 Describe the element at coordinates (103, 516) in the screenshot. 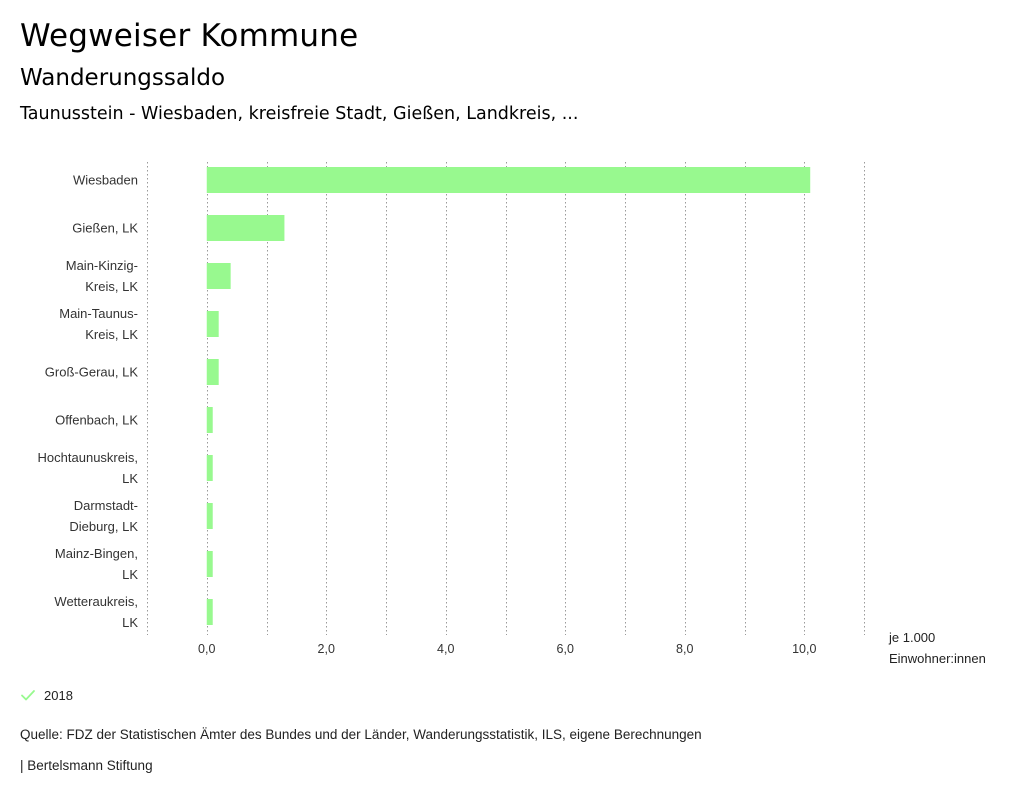

I see `category-label: Darmstadt-Dieburg, LK` at that location.